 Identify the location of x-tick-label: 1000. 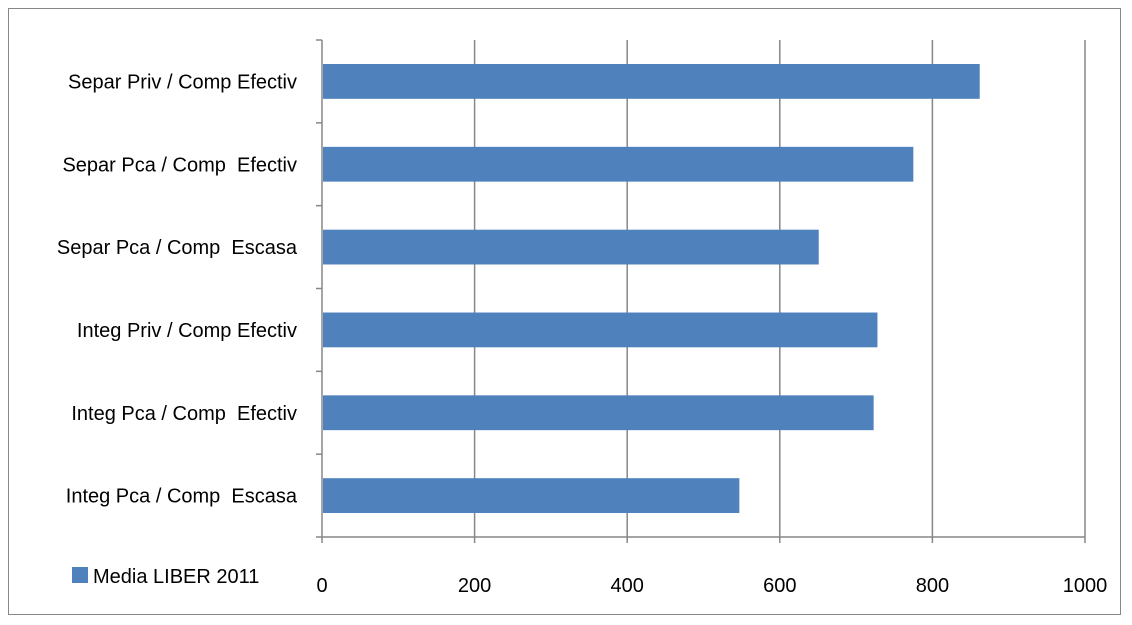
(1085, 586).